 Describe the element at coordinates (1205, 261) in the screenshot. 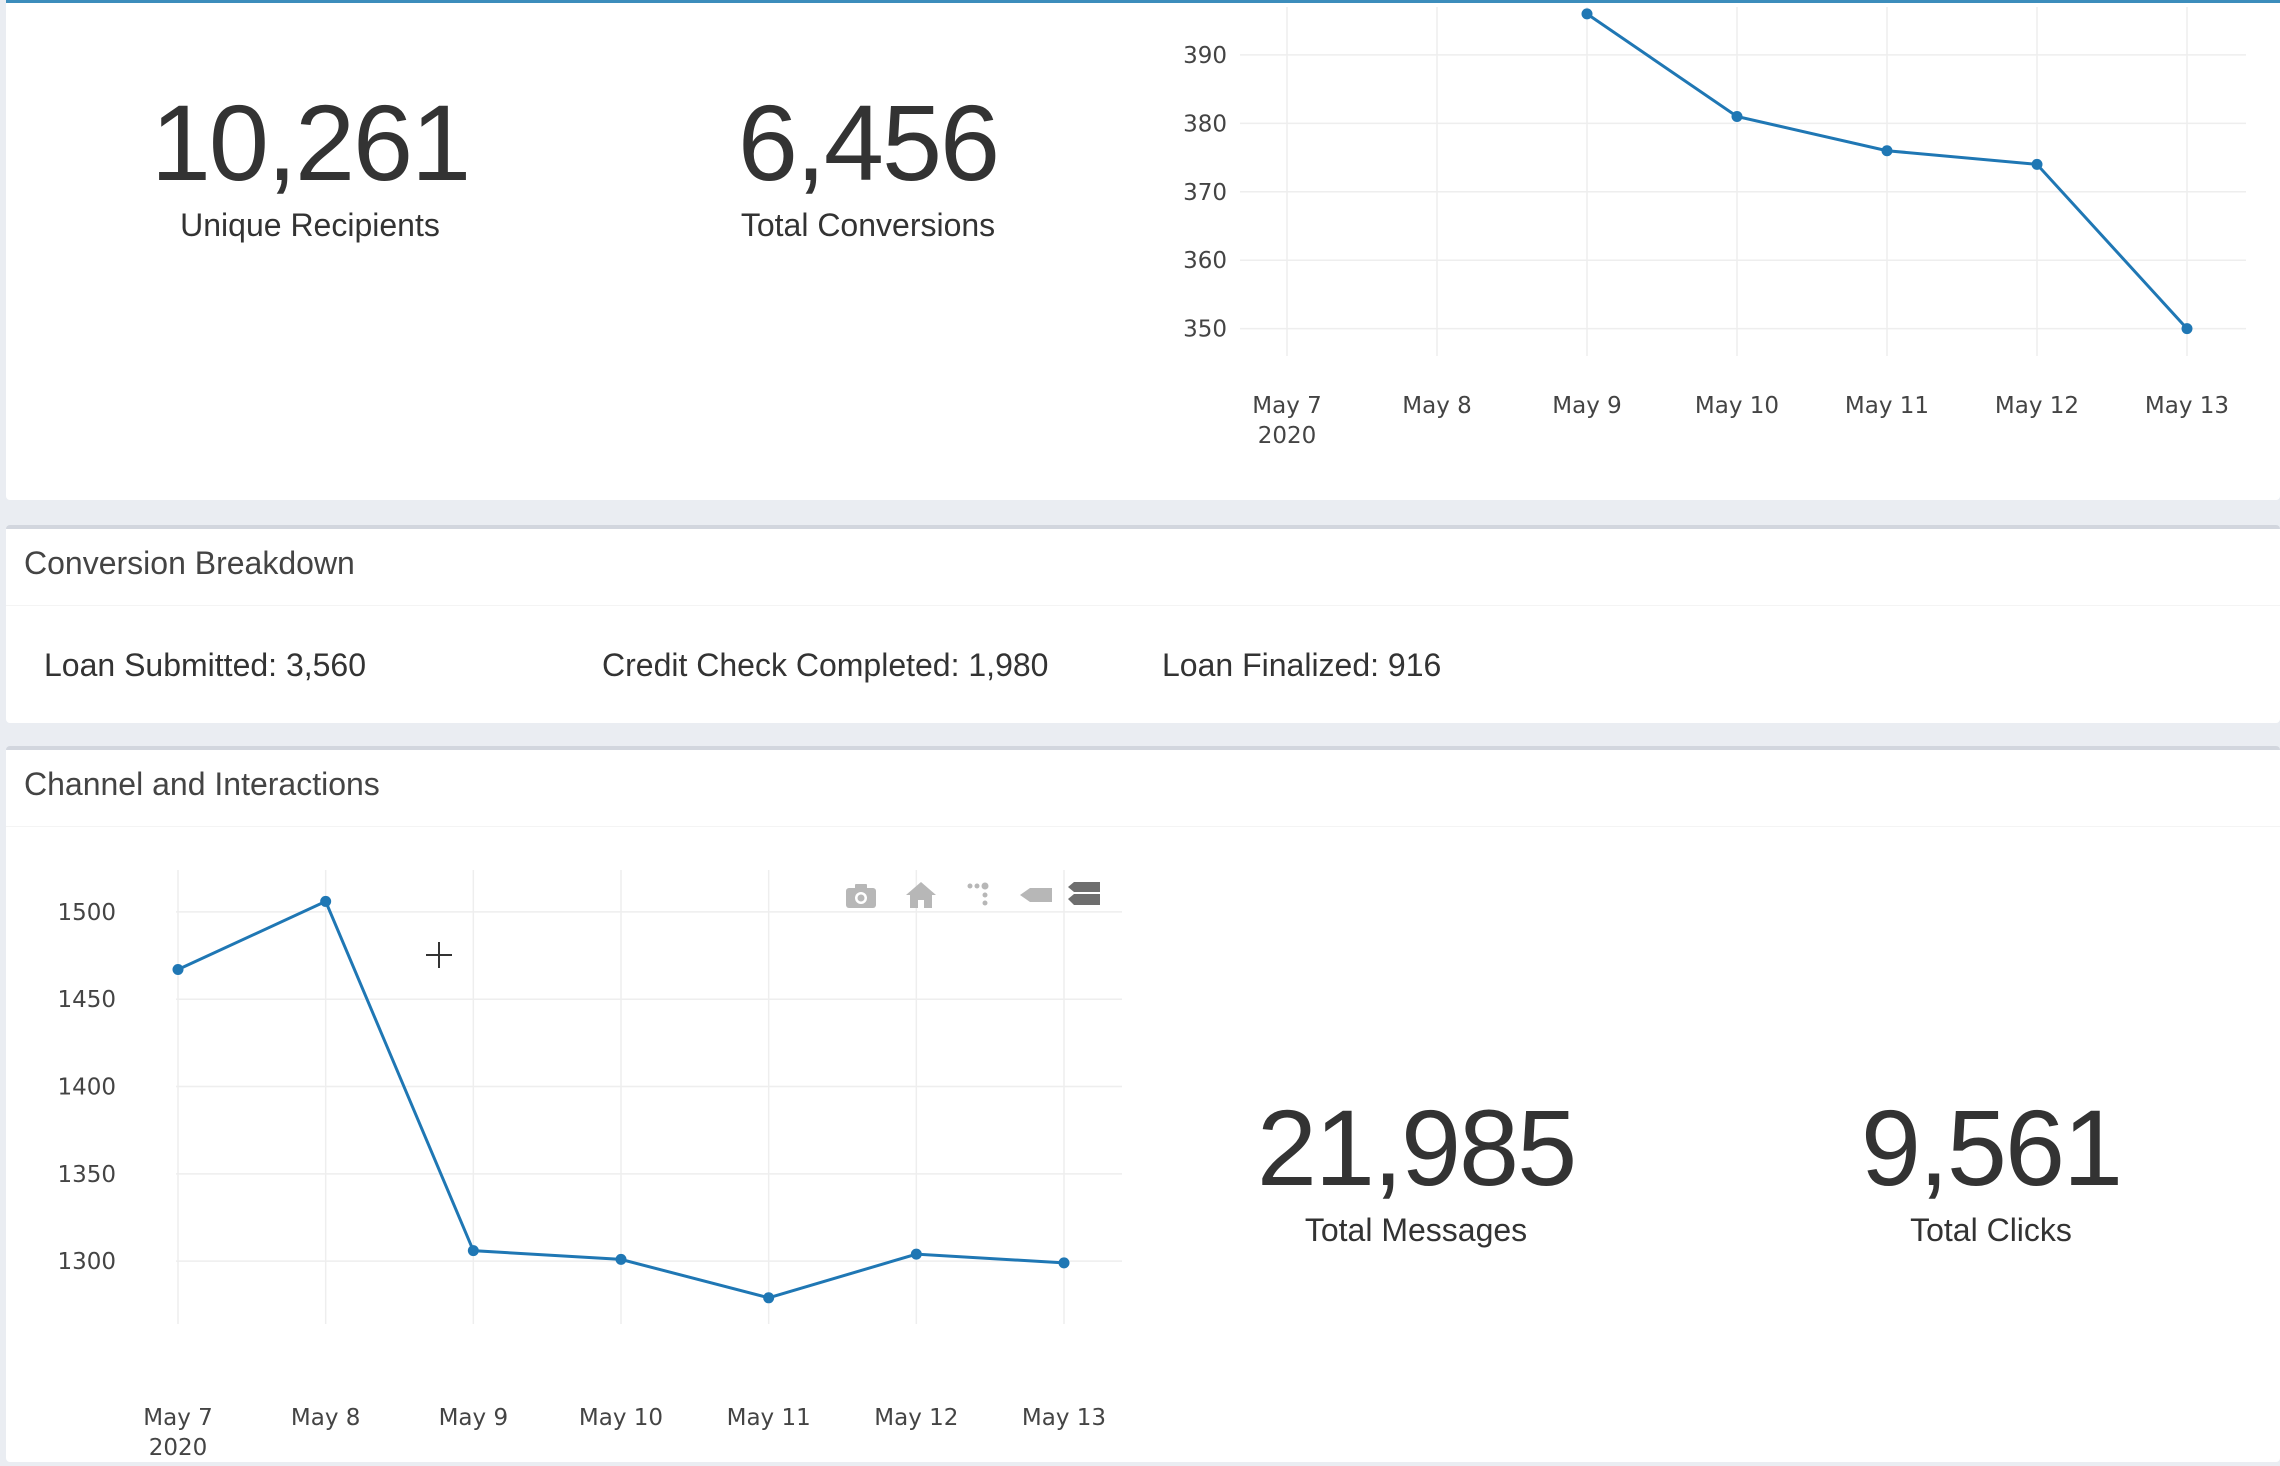

I see `y-tick-label: 360` at that location.